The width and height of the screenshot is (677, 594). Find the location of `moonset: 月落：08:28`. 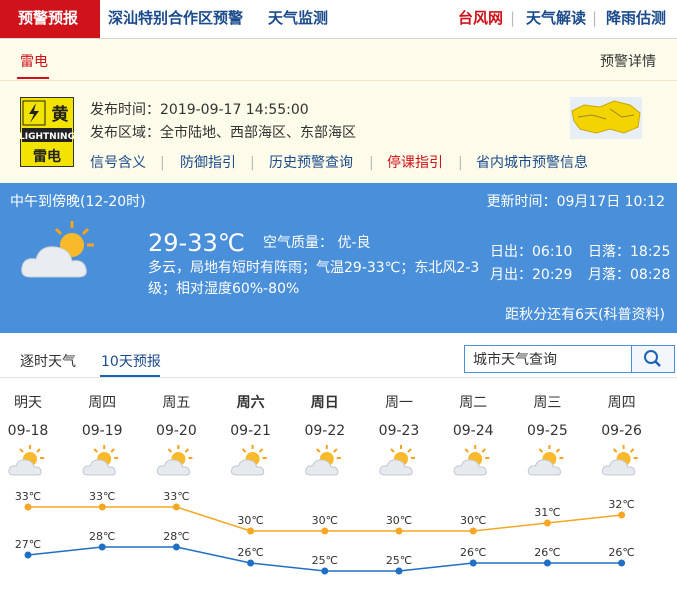

moonset: 月落：08:28 is located at coordinates (629, 275).